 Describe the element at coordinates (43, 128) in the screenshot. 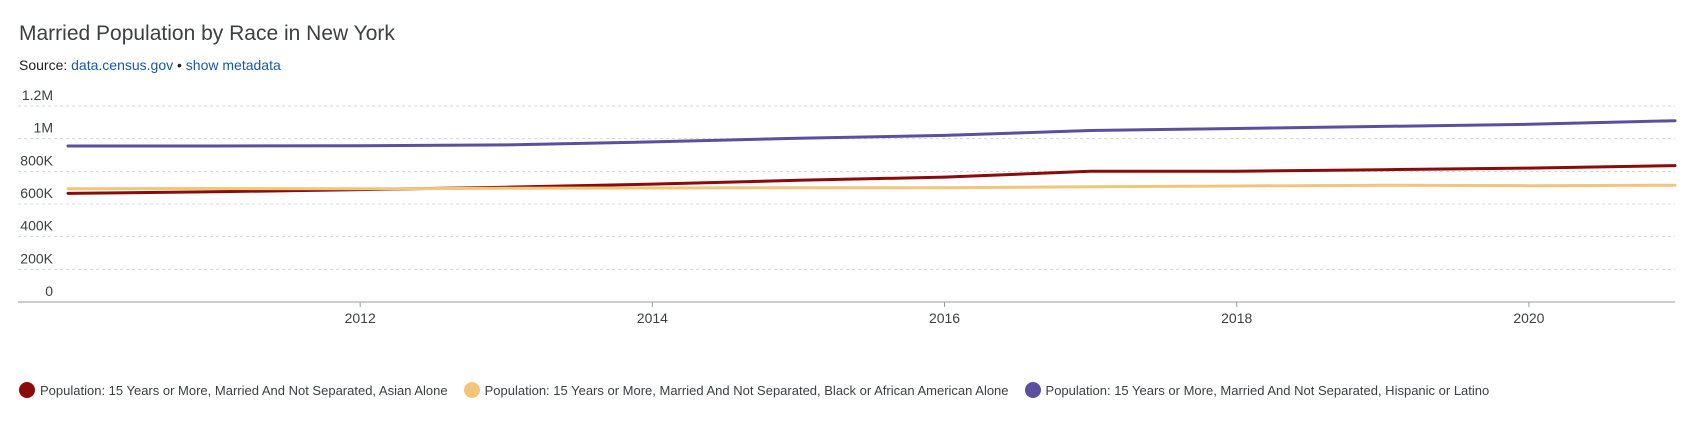

I see `y-tick-label: 1M` at that location.